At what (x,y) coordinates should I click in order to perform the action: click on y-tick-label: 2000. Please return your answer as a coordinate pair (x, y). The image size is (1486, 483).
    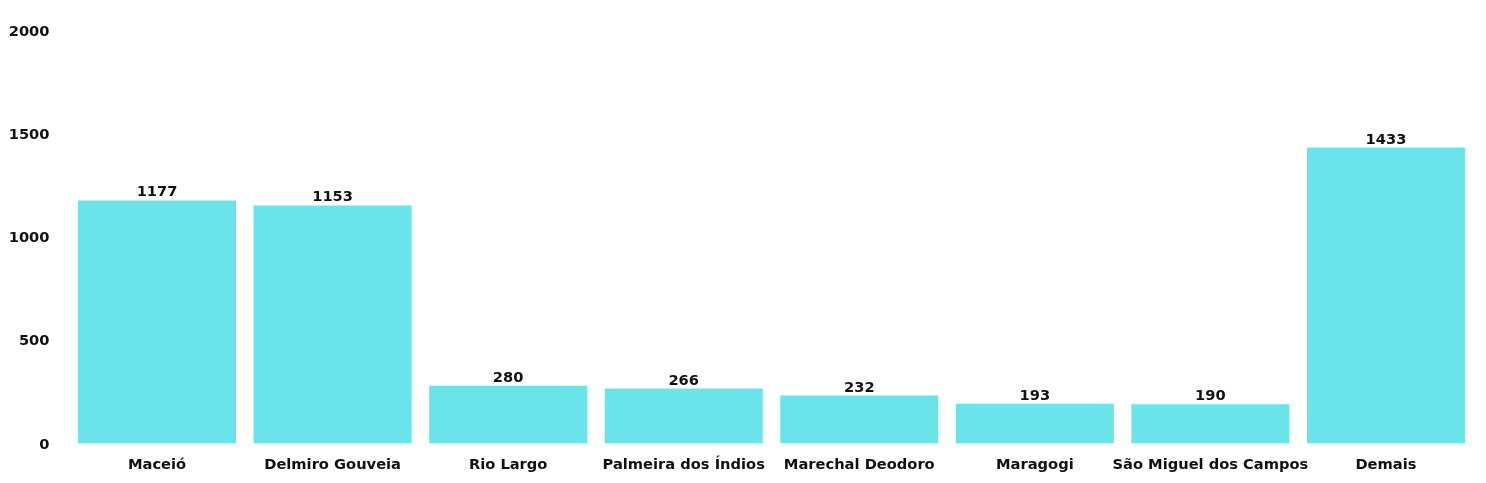
    Looking at the image, I should click on (29, 30).